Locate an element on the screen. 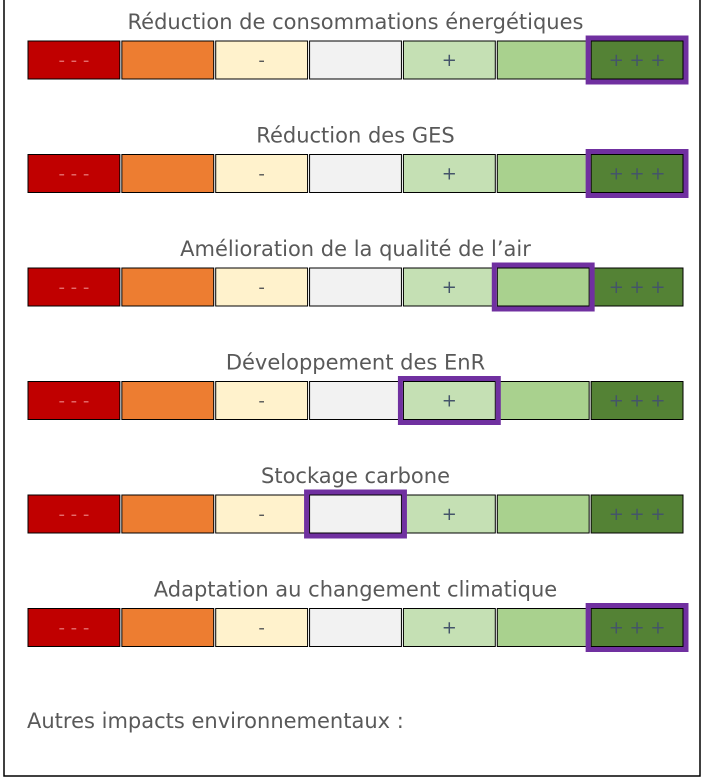 The height and width of the screenshot is (778, 705). scale-title: Stockage carbone is located at coordinates (355, 476).